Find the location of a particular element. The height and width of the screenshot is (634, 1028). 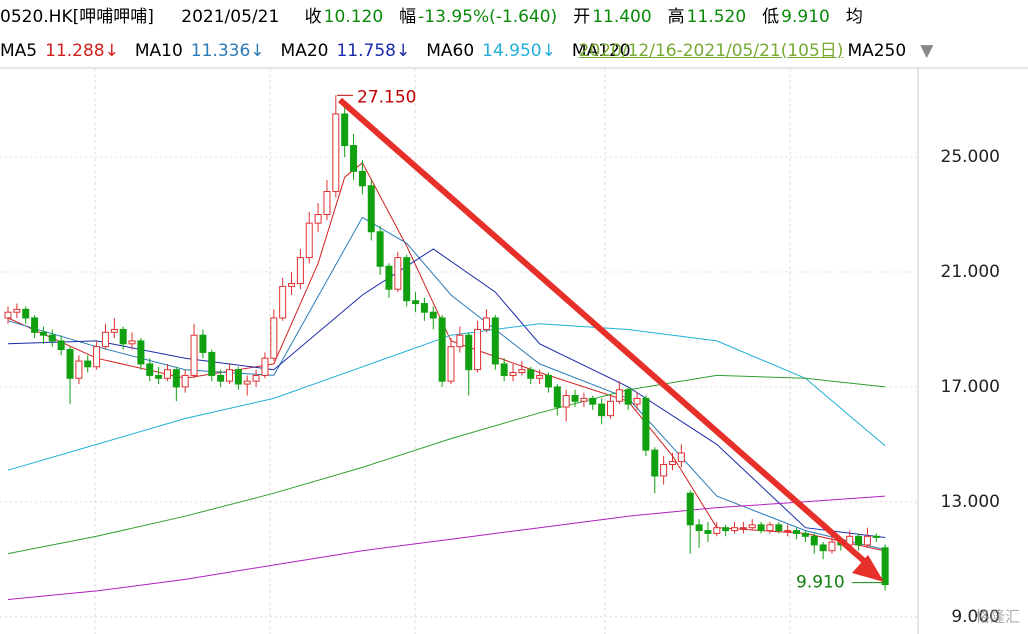

field-value: 9.910 is located at coordinates (805, 17).